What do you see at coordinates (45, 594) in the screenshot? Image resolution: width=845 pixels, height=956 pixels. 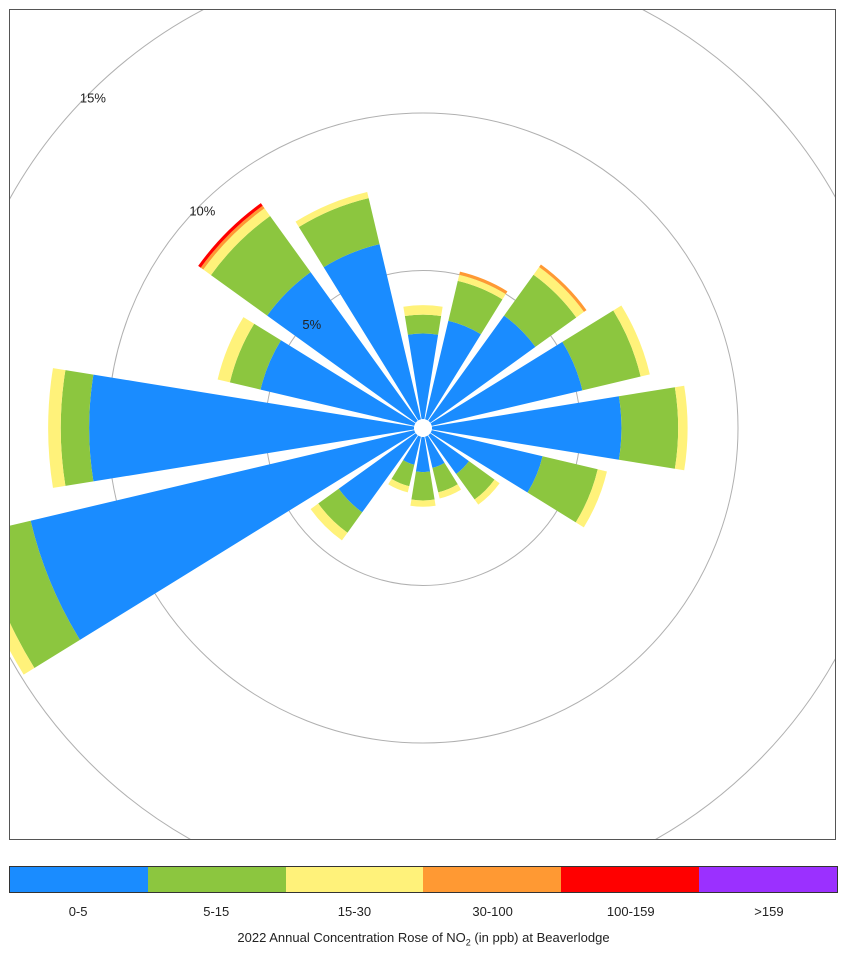 I see `wedge-247.5-5-15` at bounding box center [45, 594].